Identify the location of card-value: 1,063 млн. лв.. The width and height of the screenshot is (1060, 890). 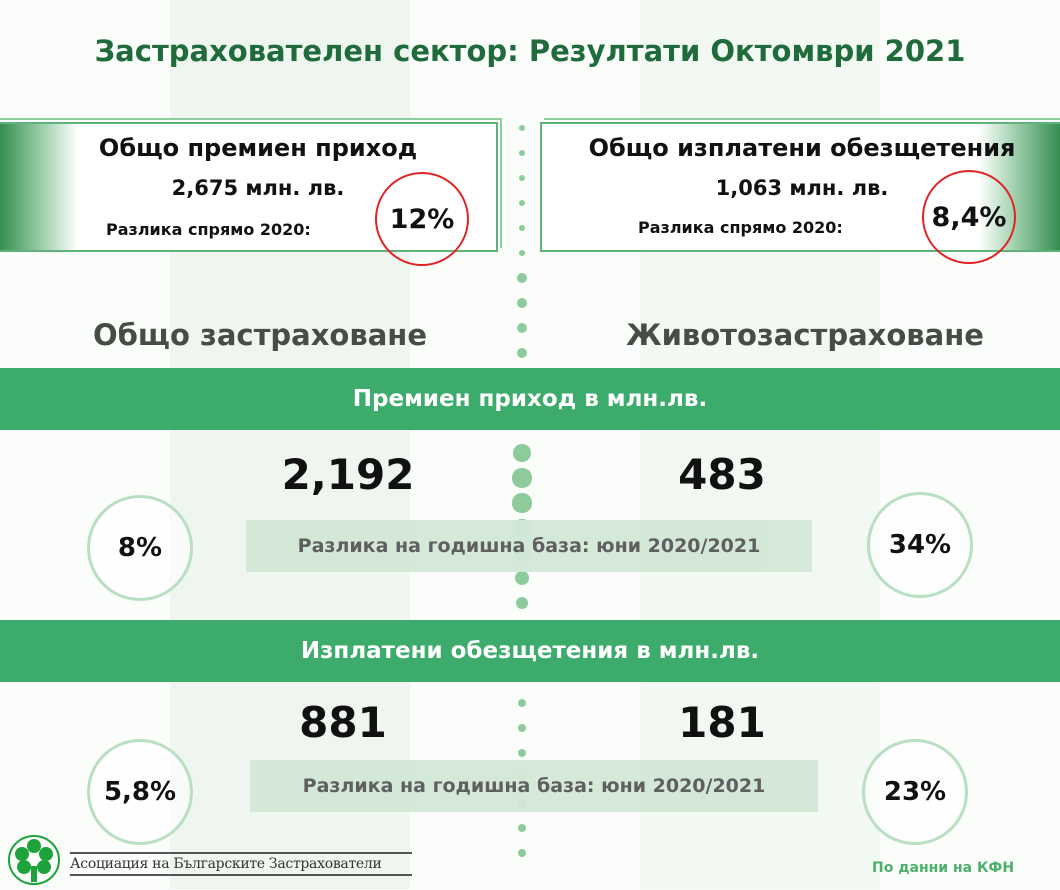
(802, 188).